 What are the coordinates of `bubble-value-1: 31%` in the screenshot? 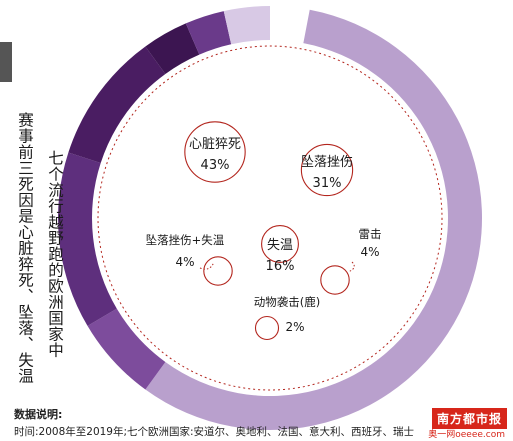 It's located at (327, 183).